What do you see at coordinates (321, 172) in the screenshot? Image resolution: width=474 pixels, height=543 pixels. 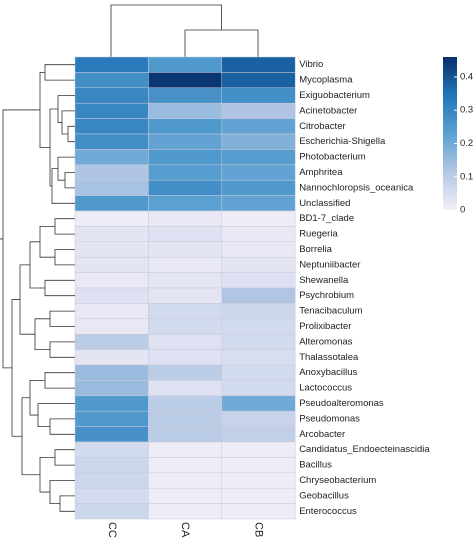 I see `row-label: Amphritea` at bounding box center [321, 172].